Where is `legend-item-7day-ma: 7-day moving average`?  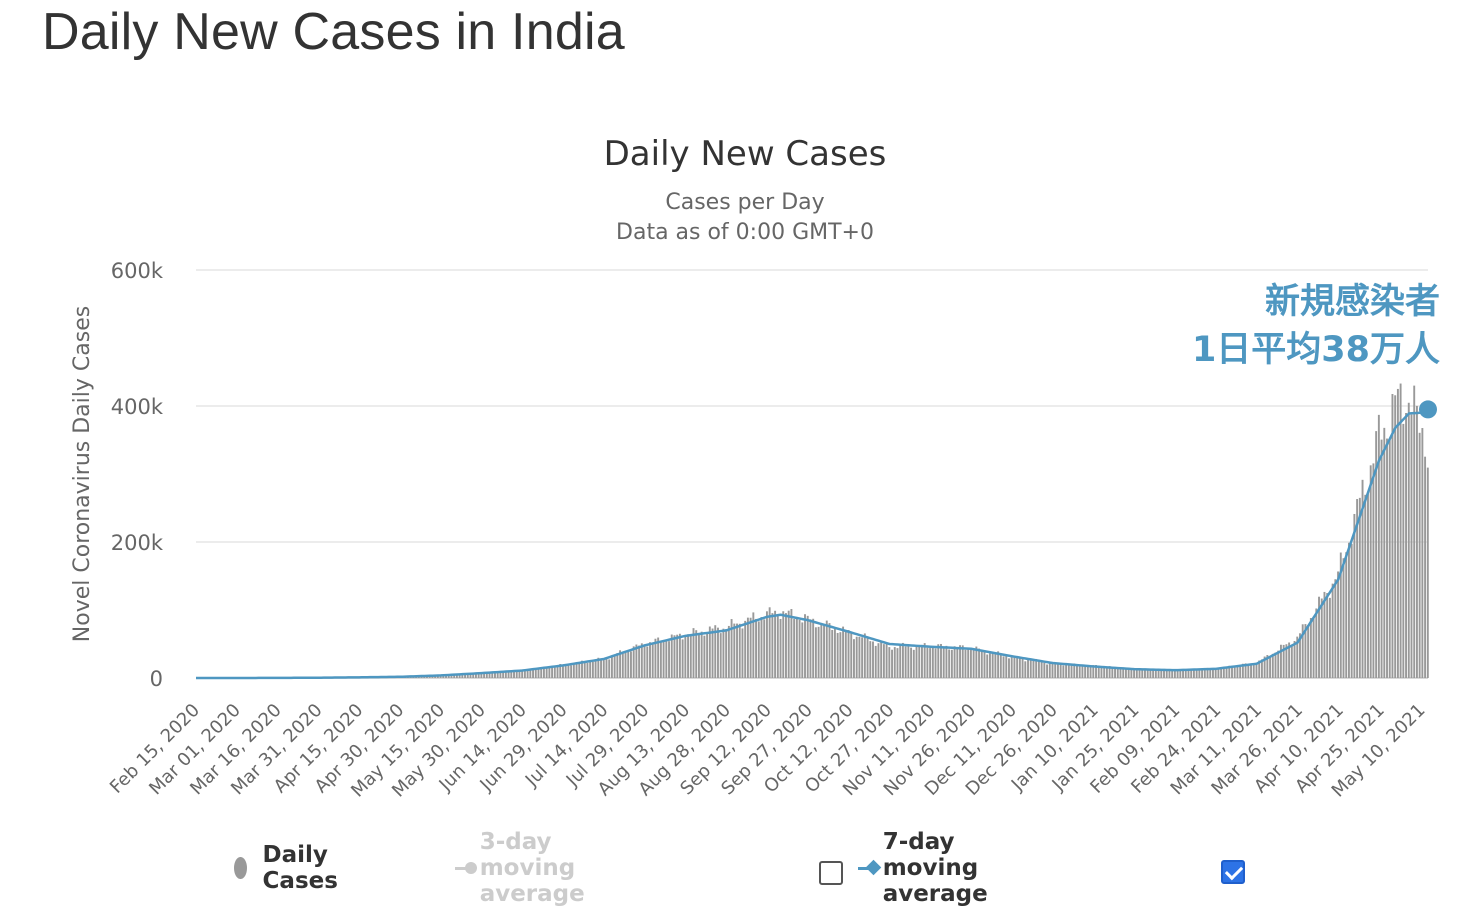 legend-item-7day-ma: 7-day moving average is located at coordinates (932, 868).